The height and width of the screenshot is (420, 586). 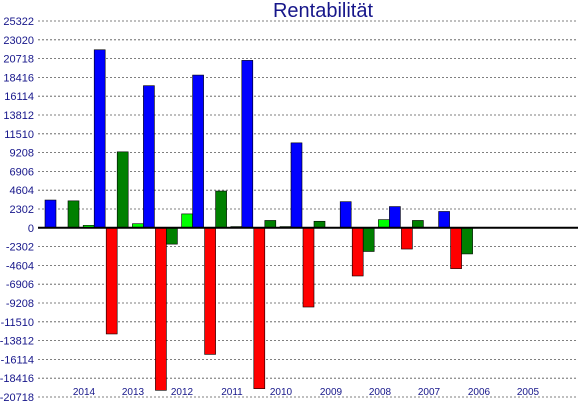 I want to click on y-tick-label: 9208, so click(x=22, y=154).